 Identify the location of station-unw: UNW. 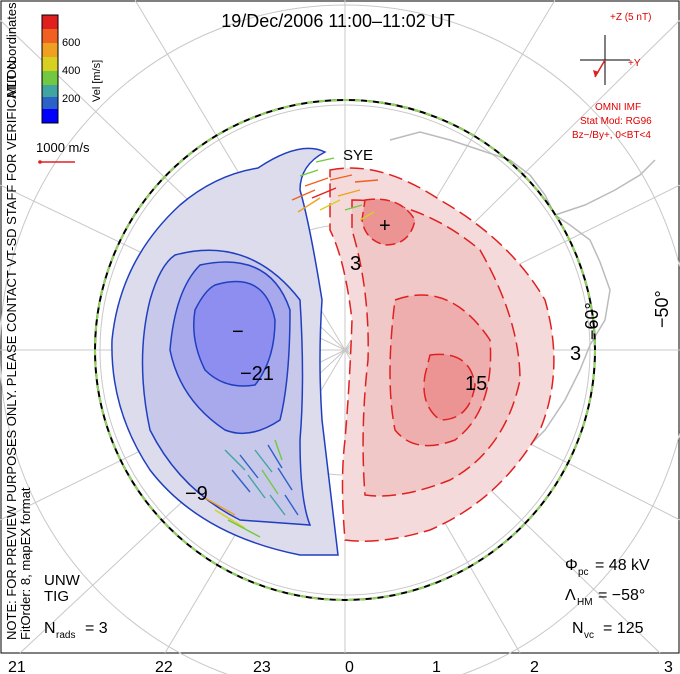
(62, 580).